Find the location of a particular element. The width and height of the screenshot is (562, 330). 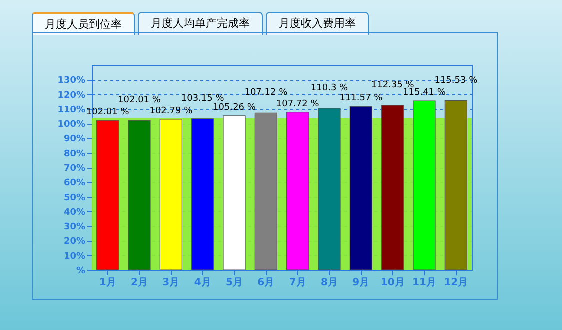

y-tick-label: 90% is located at coordinates (75, 139).